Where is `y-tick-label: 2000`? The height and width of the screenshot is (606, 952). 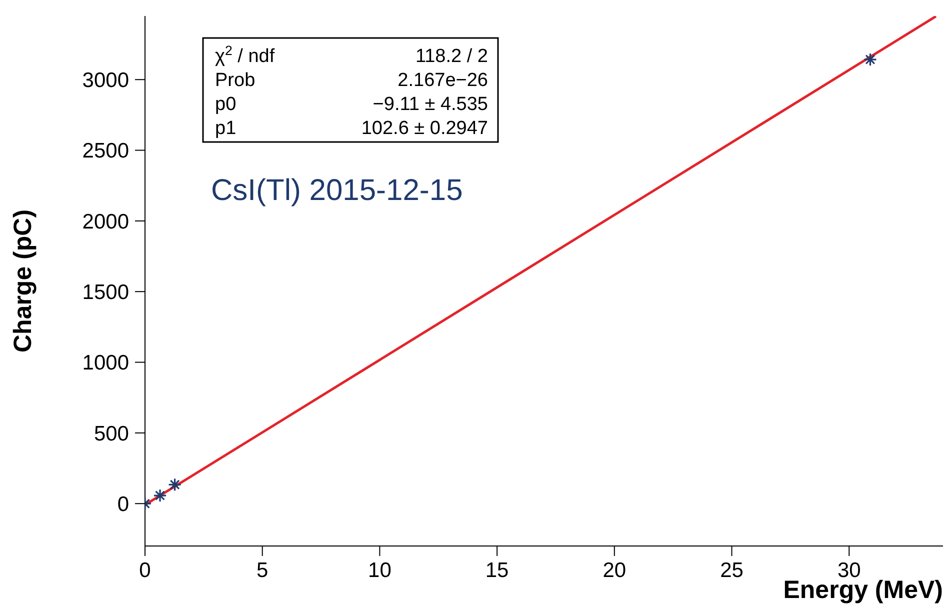 y-tick-label: 2000 is located at coordinates (105, 222).